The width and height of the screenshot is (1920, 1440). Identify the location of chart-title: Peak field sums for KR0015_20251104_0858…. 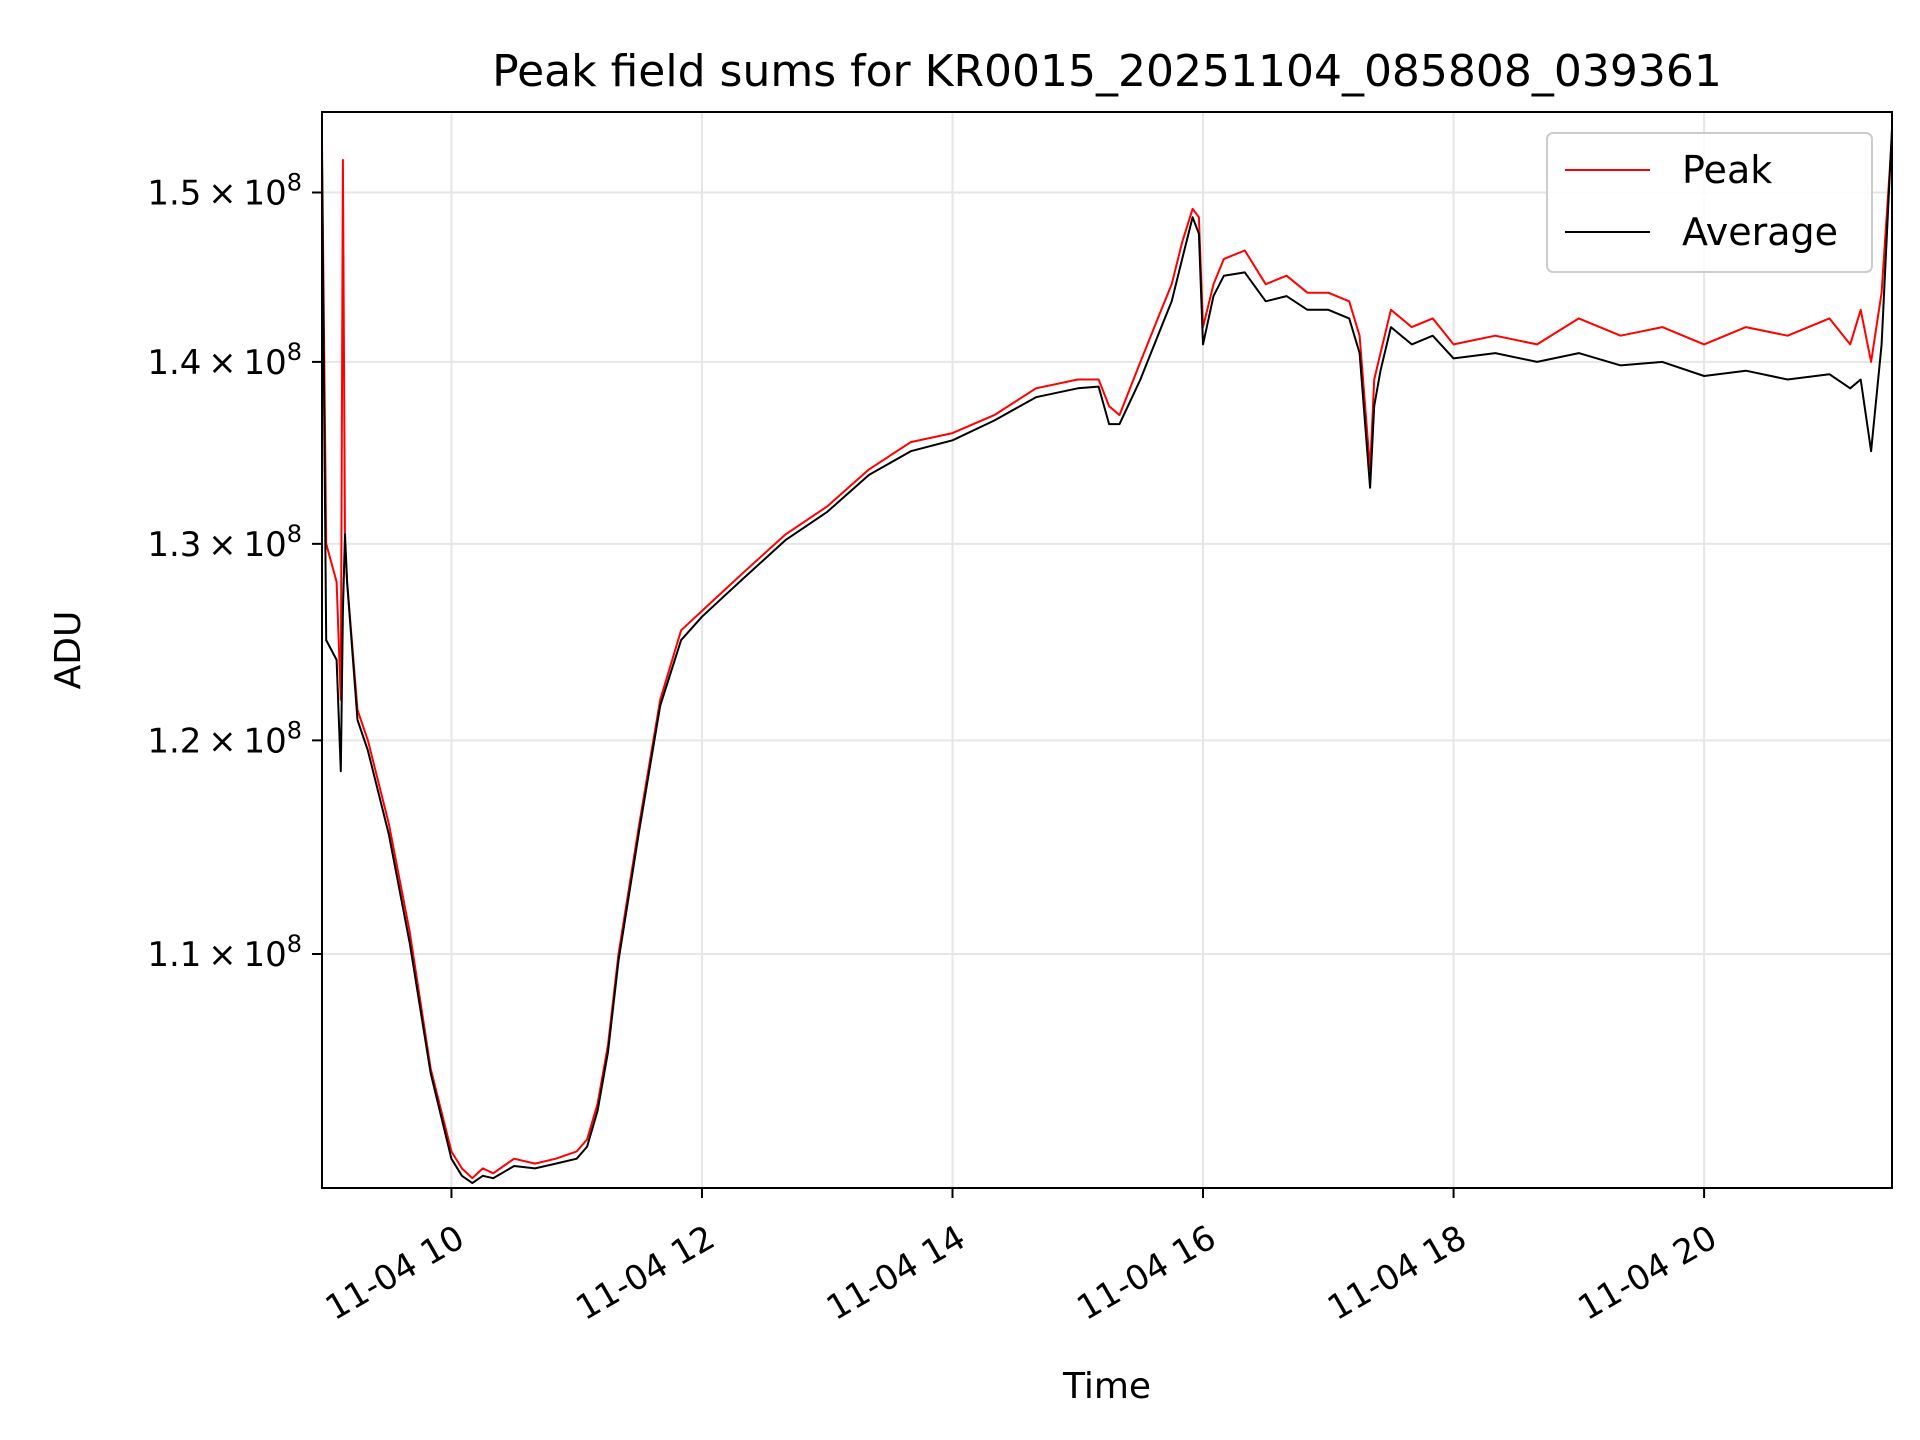
(1107, 71).